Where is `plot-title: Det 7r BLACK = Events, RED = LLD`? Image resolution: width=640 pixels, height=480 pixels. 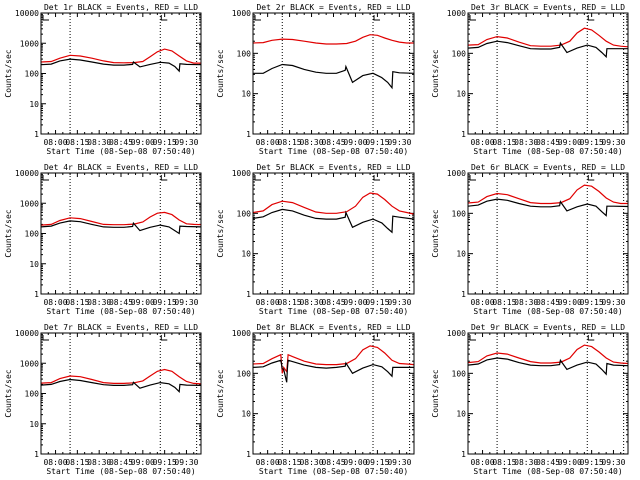
plot-title: Det 7r BLACK = Events, RED = LLD is located at coordinates (121, 327).